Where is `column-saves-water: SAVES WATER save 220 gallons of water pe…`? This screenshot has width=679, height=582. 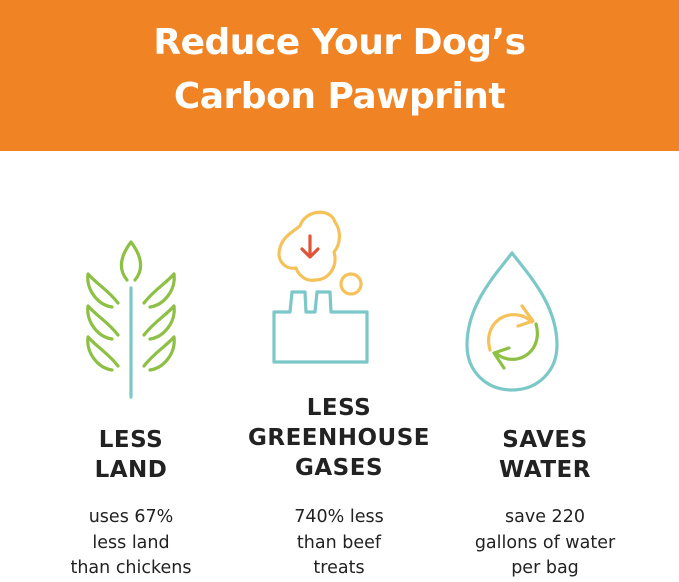
column-saves-water: SAVES WATER save 220 gallons of water pe… is located at coordinates (545, 503).